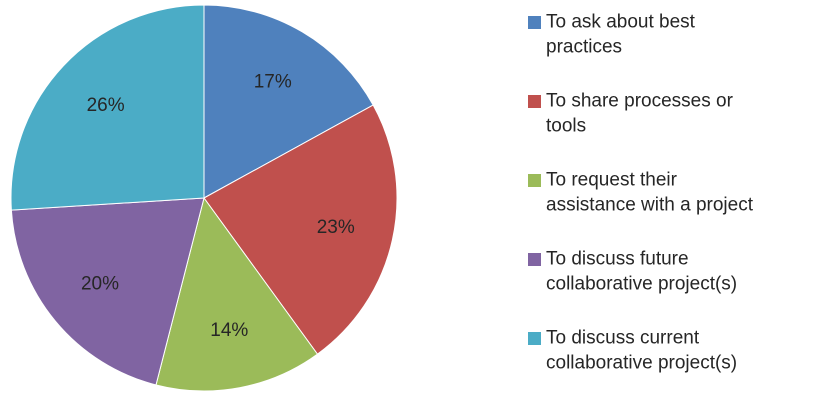  I want to click on legend-label-5-line-2: collaborative project(s), so click(641, 363).